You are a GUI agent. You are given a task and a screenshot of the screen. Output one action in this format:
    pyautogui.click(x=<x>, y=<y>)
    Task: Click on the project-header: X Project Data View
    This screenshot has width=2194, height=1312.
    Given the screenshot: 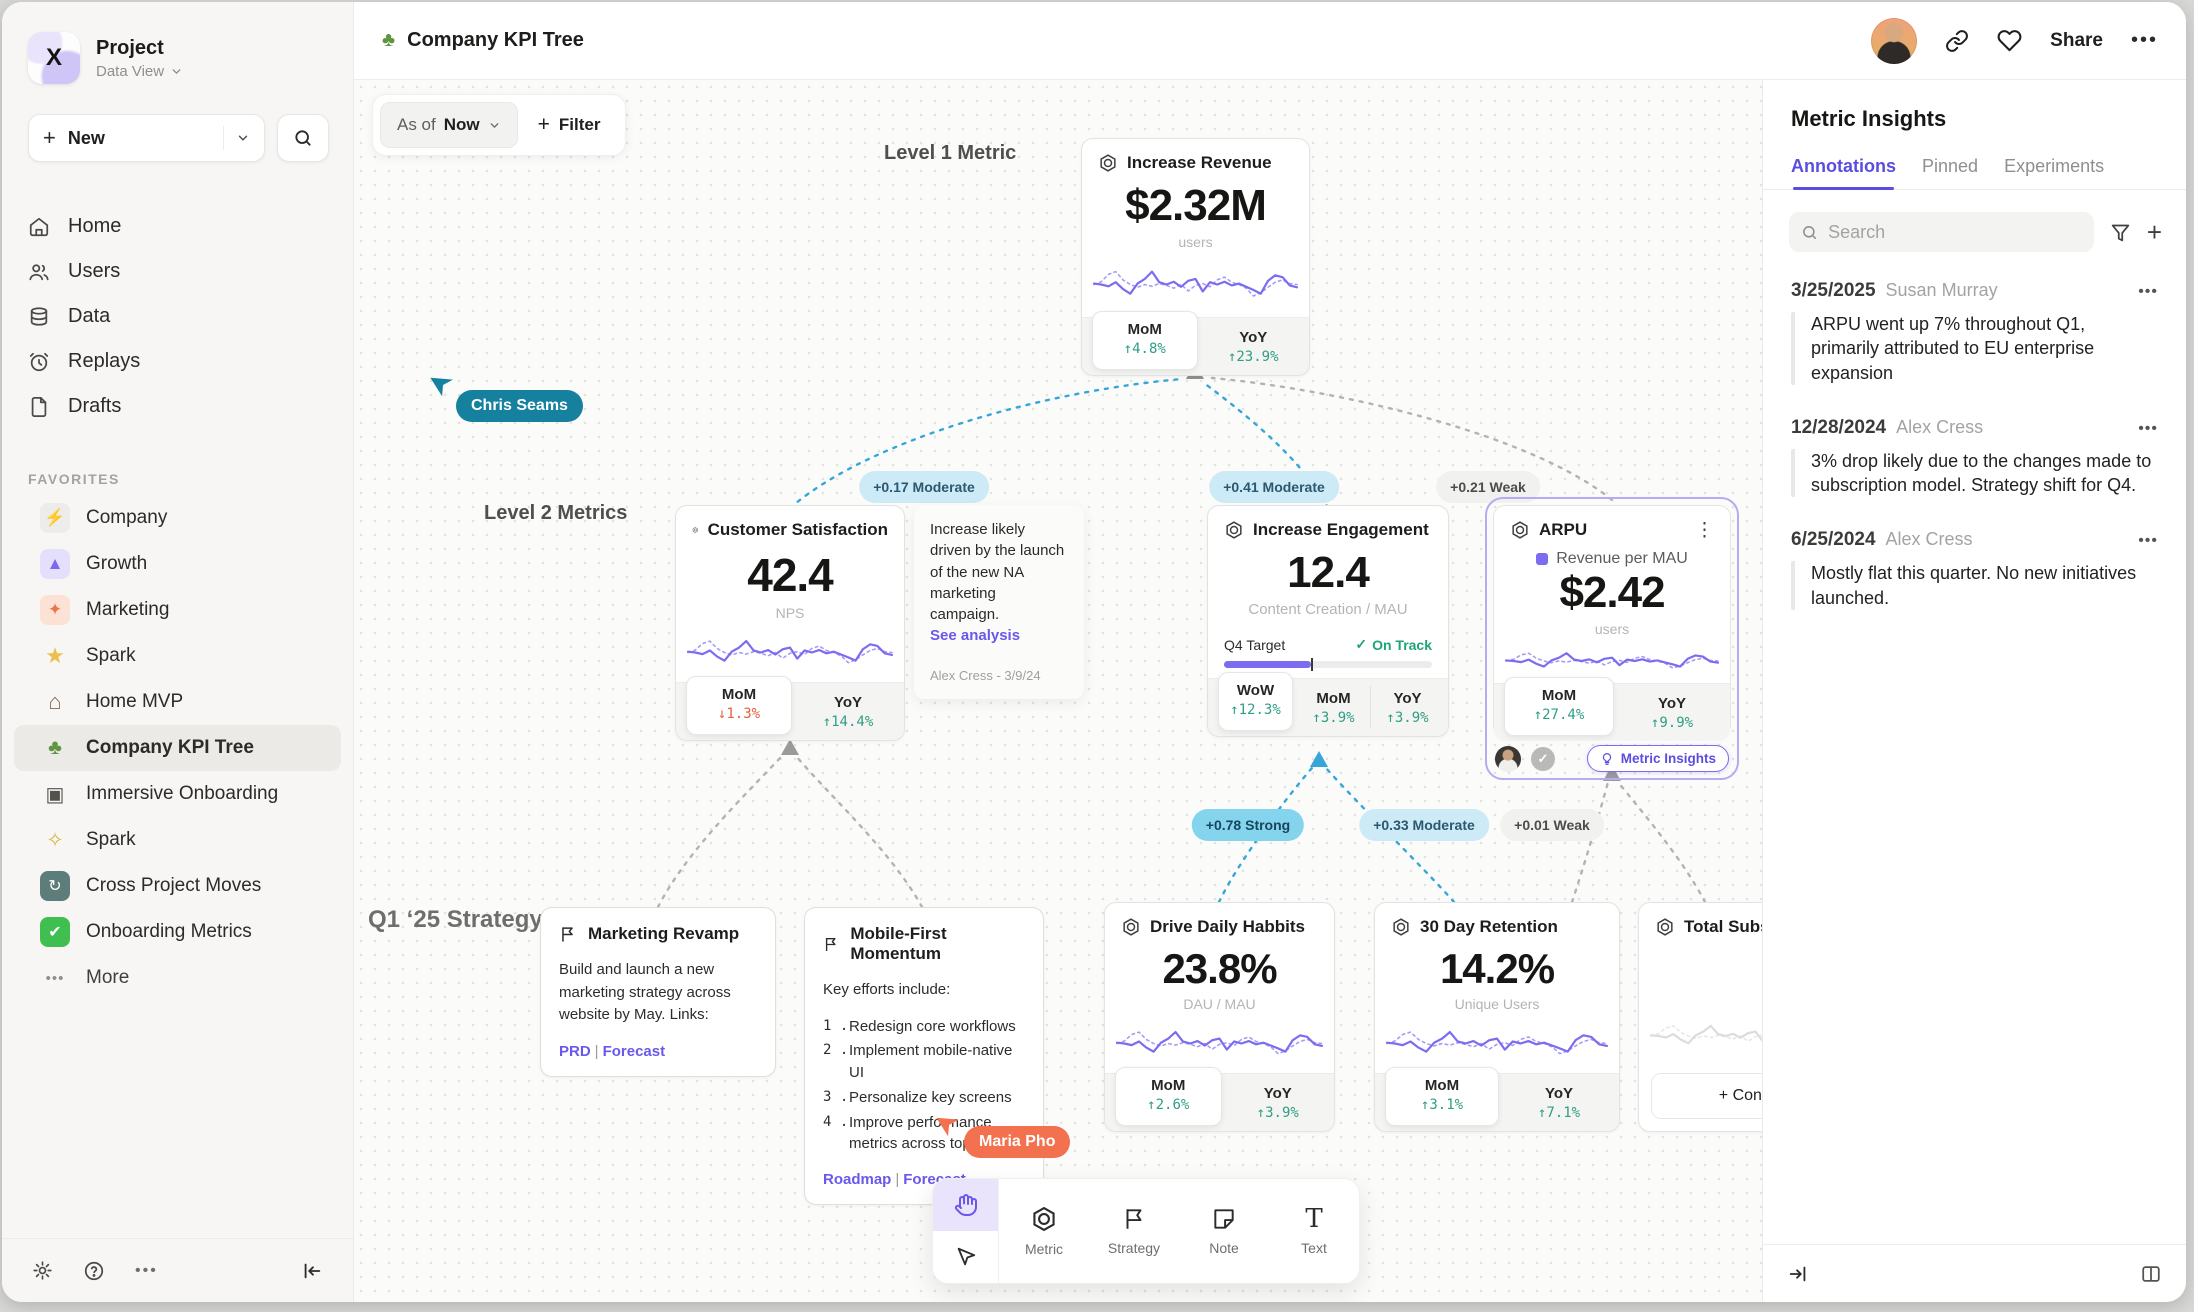 What is the action you would take?
    pyautogui.click(x=177, y=43)
    